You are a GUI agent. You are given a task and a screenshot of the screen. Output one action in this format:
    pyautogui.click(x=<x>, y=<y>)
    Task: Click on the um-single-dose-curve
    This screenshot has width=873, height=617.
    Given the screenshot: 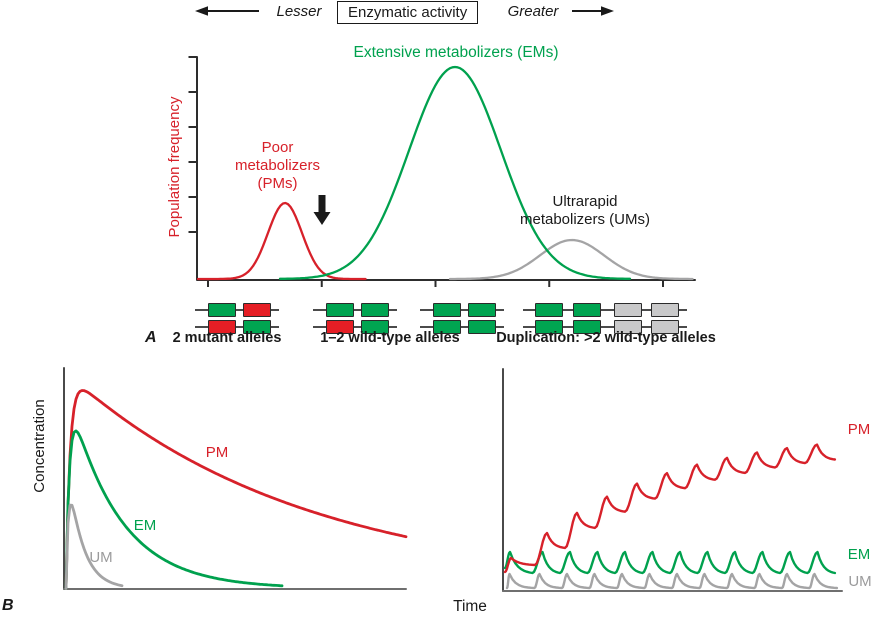 What is the action you would take?
    pyautogui.click(x=94, y=546)
    